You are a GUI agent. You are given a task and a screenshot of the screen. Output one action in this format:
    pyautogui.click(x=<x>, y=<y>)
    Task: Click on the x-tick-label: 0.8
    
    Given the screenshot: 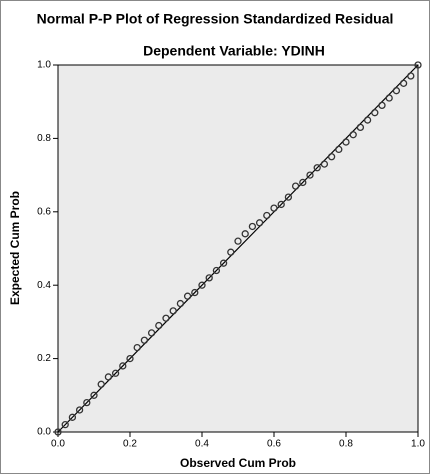 What is the action you would take?
    pyautogui.click(x=346, y=444)
    